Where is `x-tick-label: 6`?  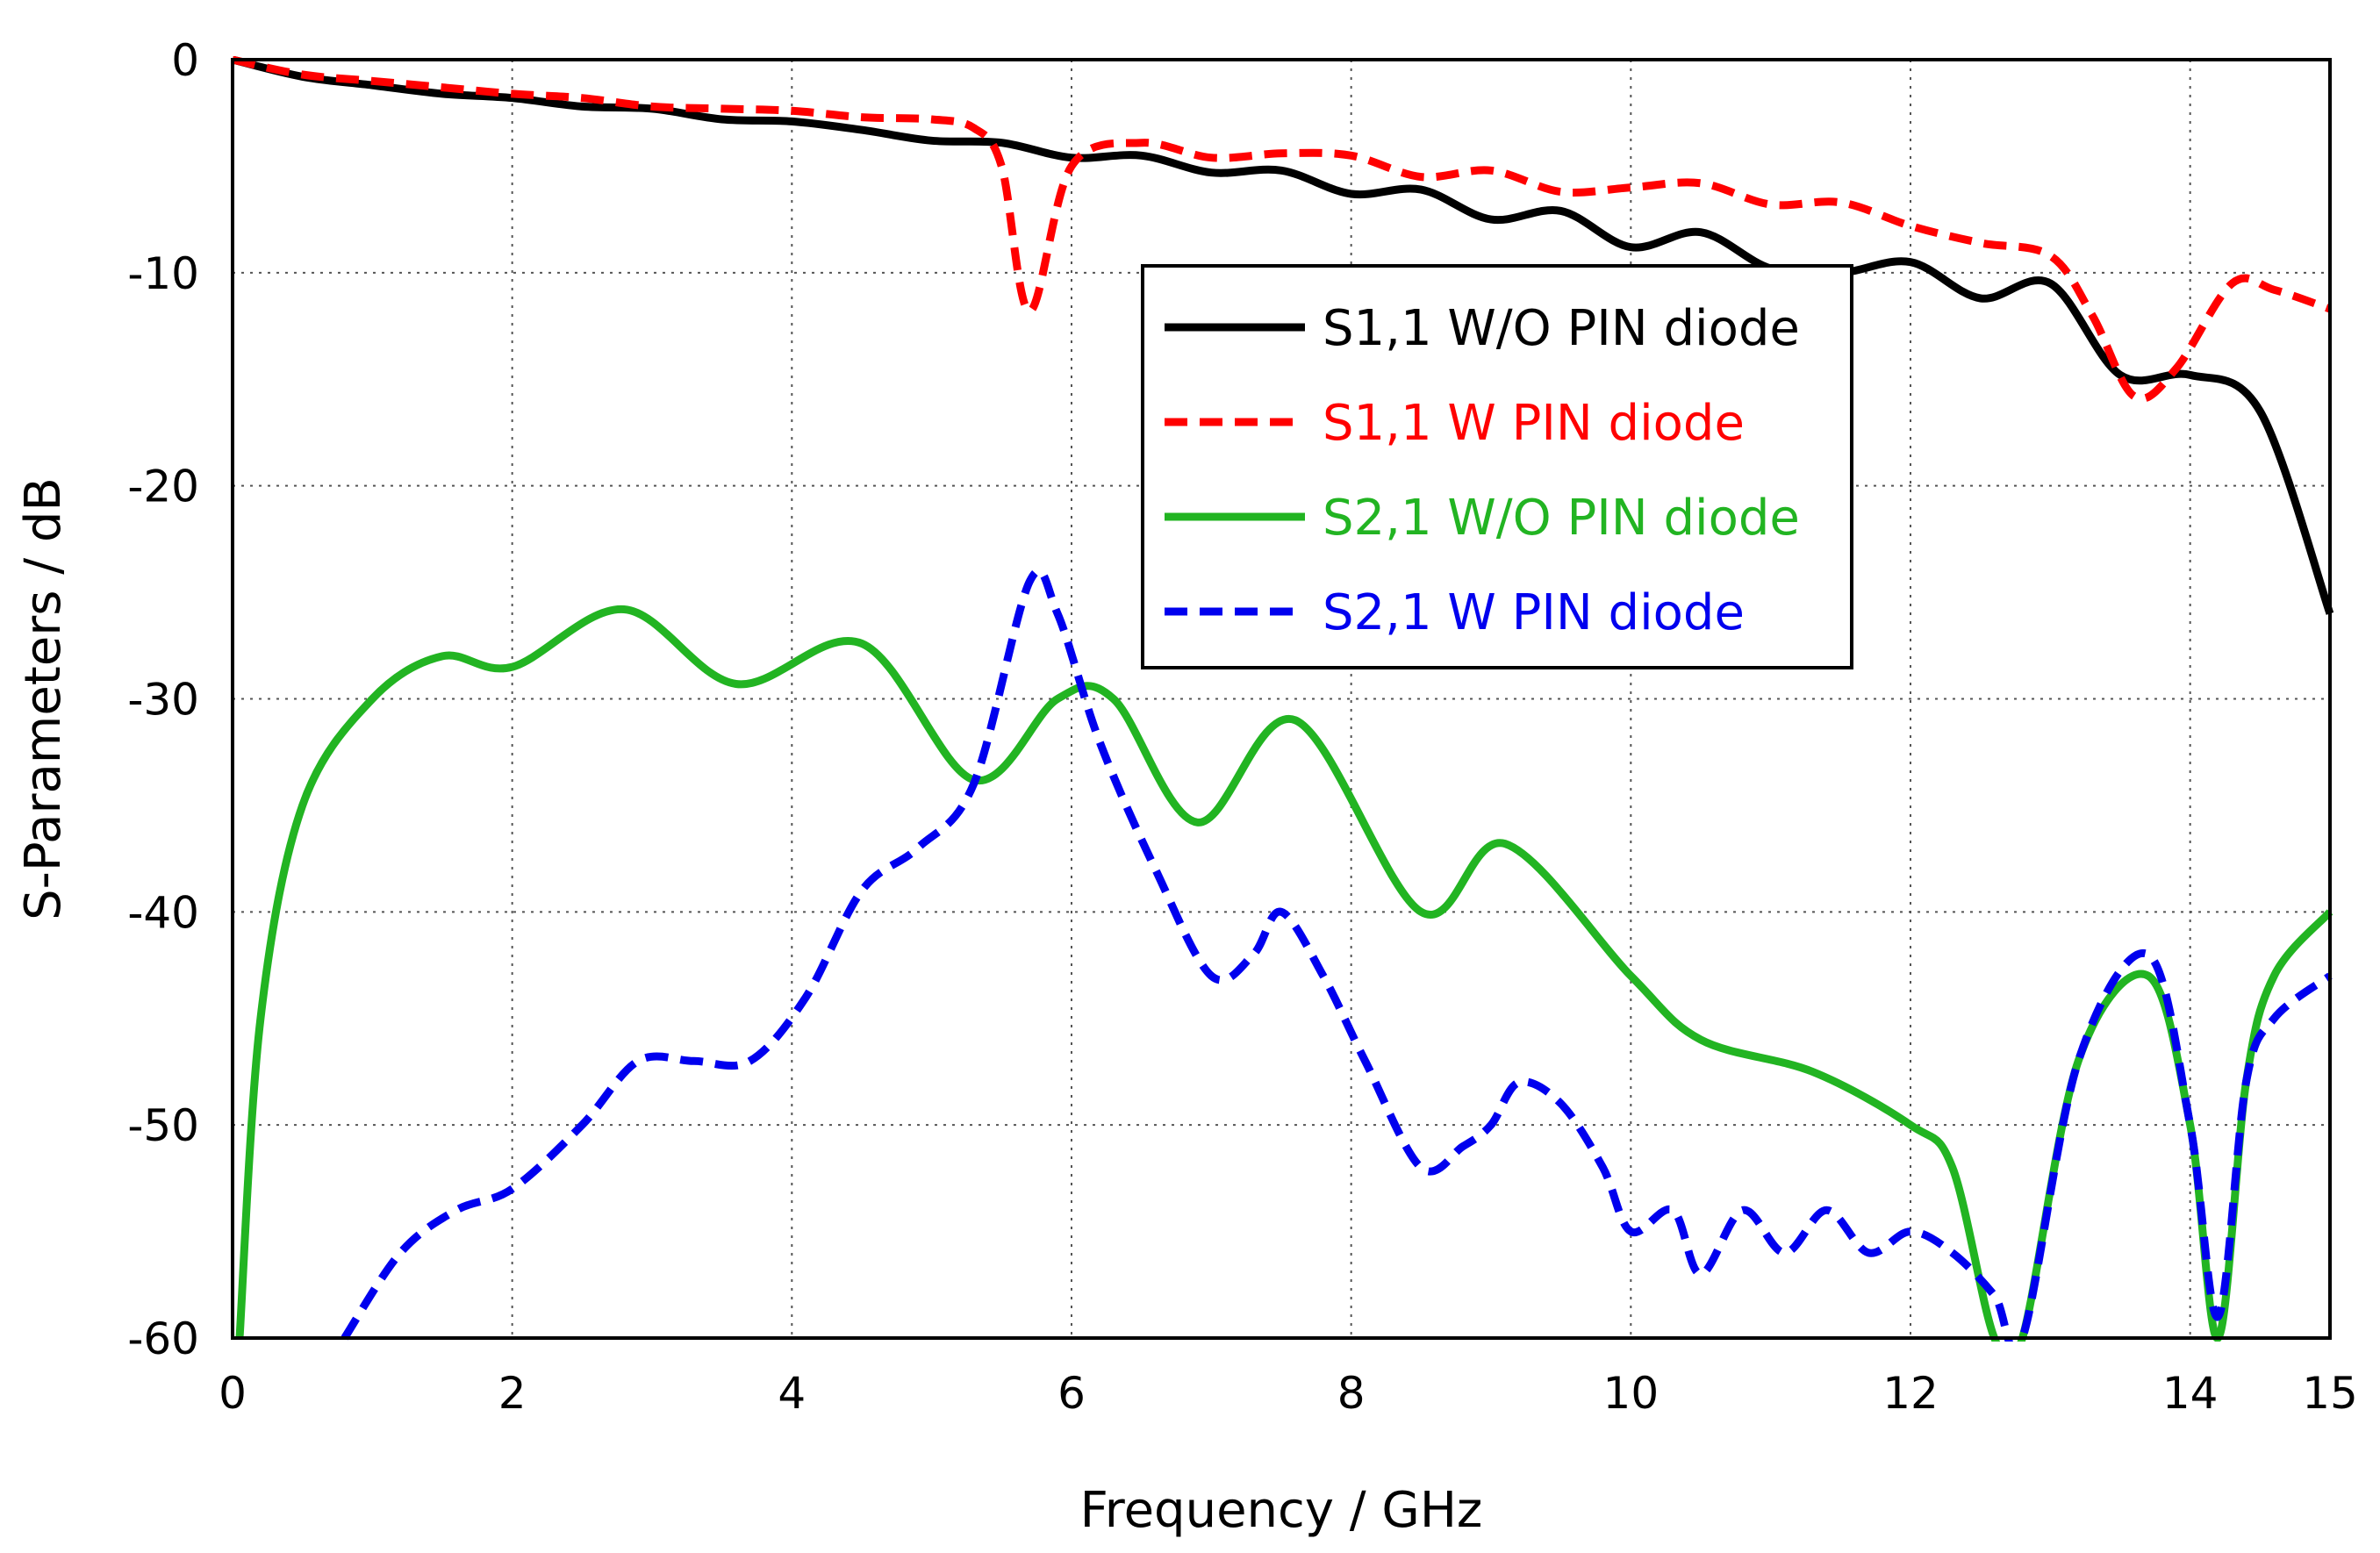
x-tick-label: 6 is located at coordinates (1071, 1393).